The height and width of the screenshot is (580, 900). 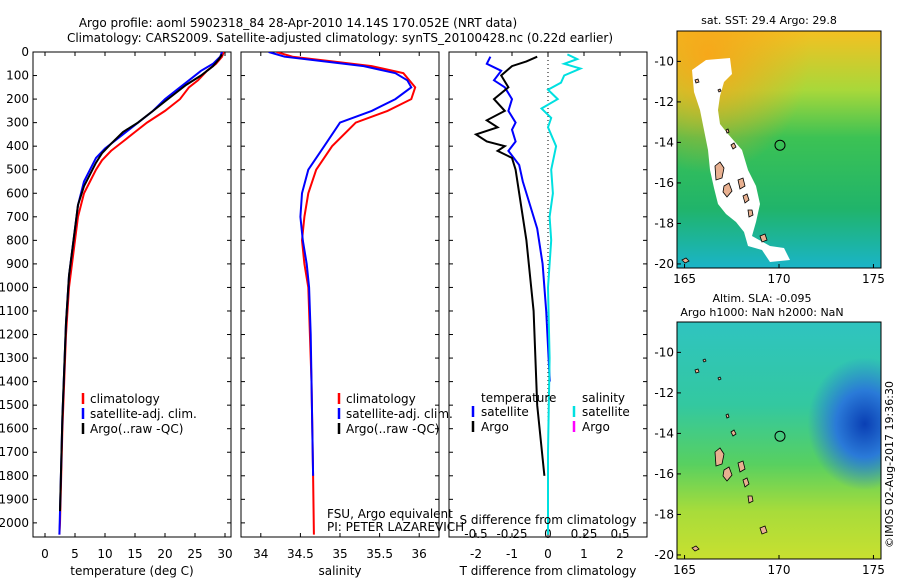 What do you see at coordinates (620, 554) in the screenshot?
I see `x-tick-label: 2` at bounding box center [620, 554].